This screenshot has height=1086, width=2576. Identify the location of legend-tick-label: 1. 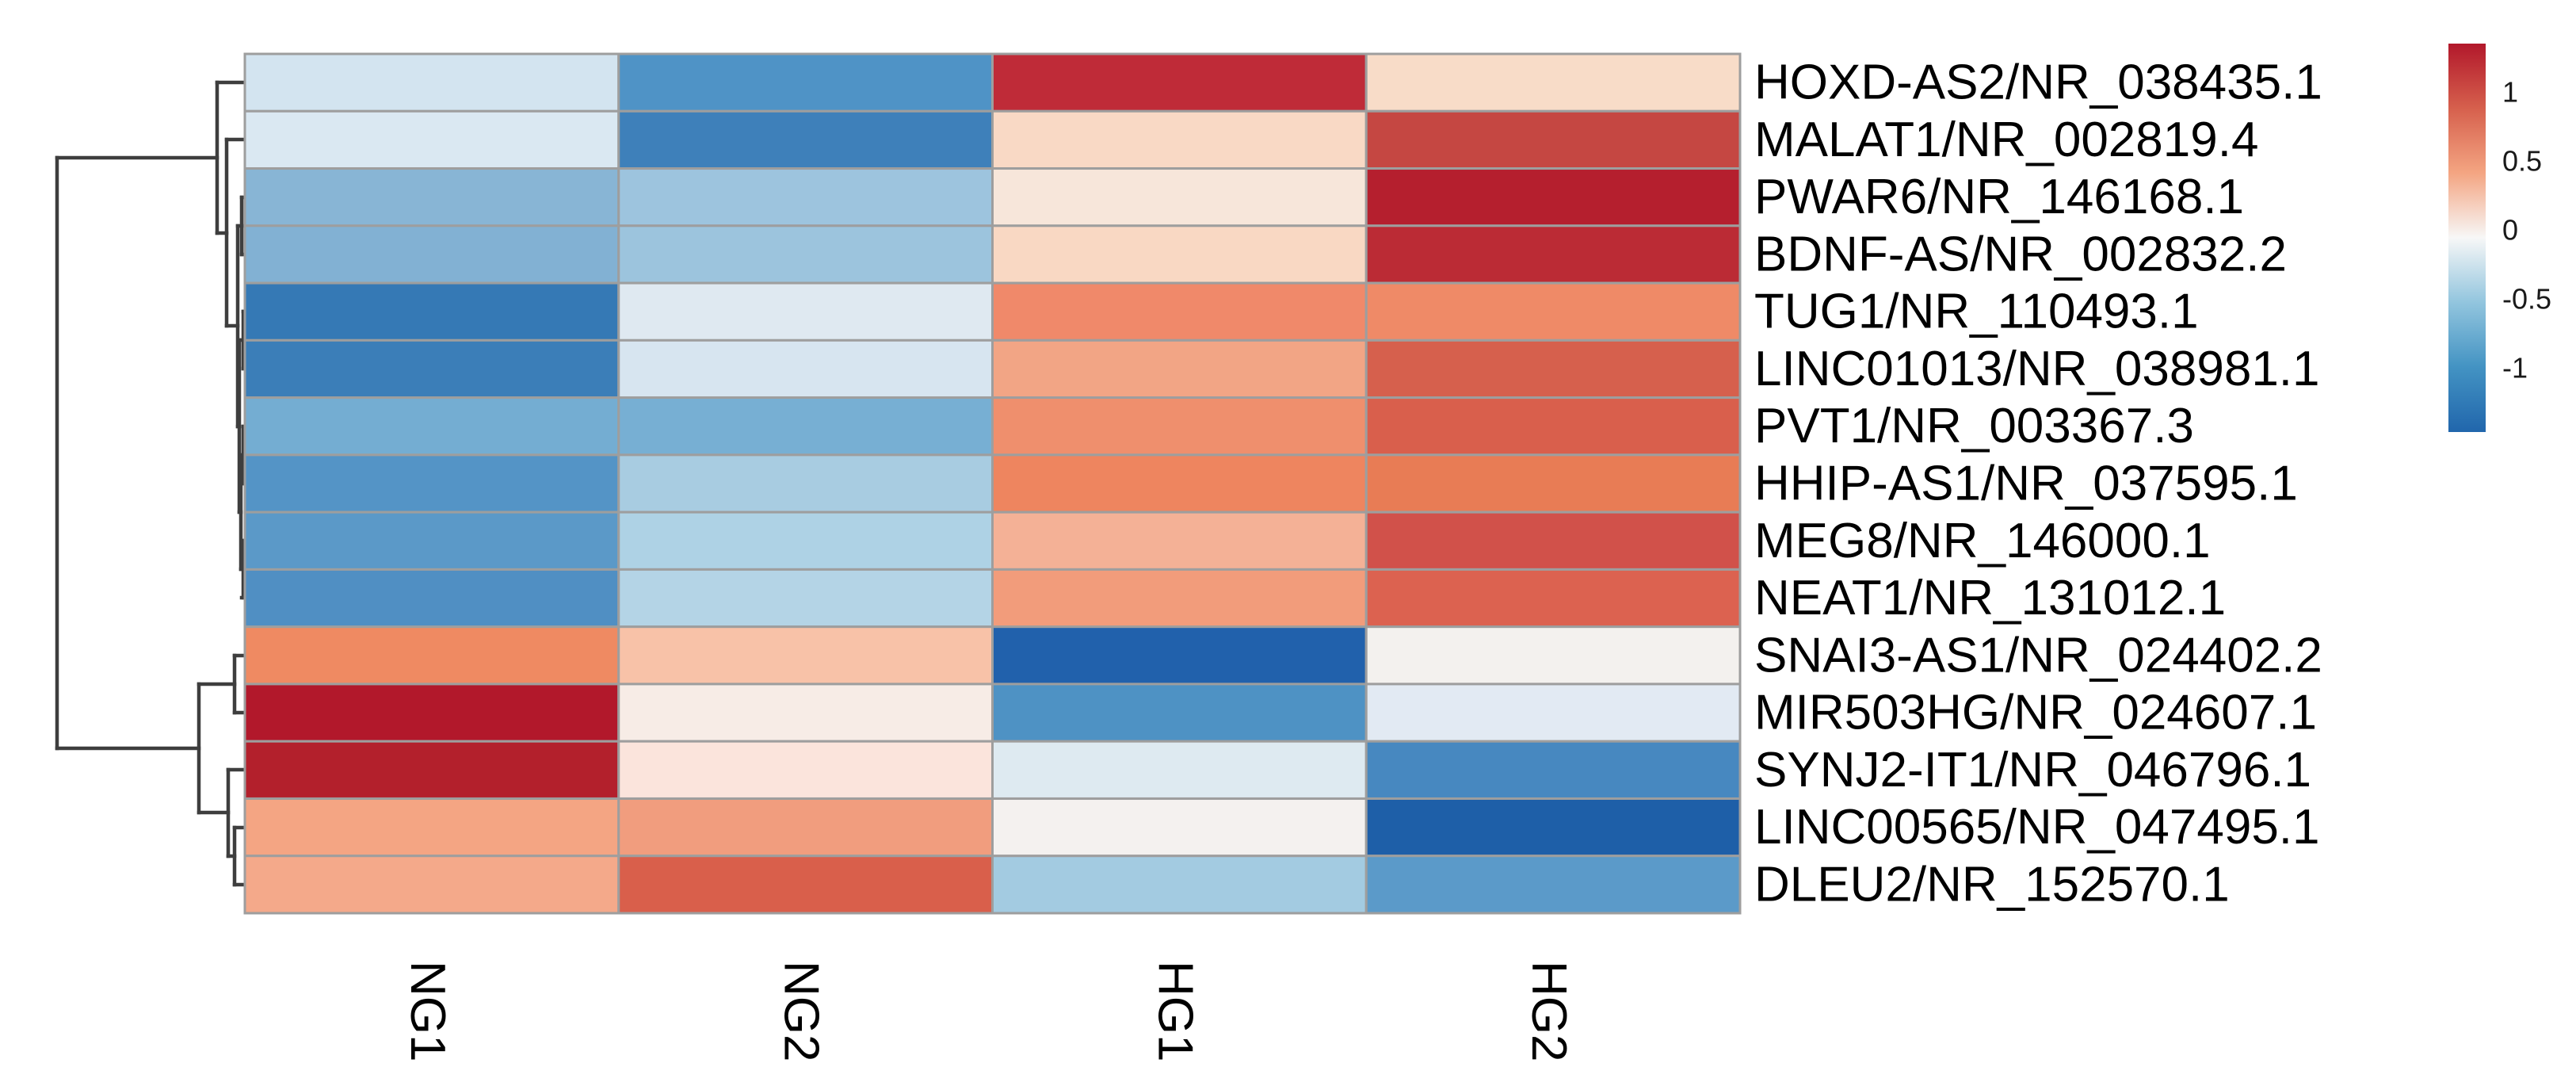
(2510, 93).